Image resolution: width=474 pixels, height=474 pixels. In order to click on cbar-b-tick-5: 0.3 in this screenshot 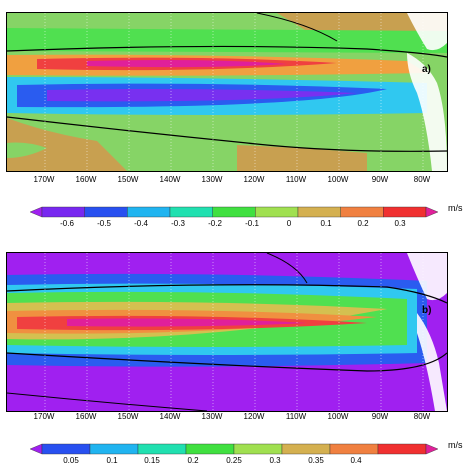, I will do `click(275, 460)`.